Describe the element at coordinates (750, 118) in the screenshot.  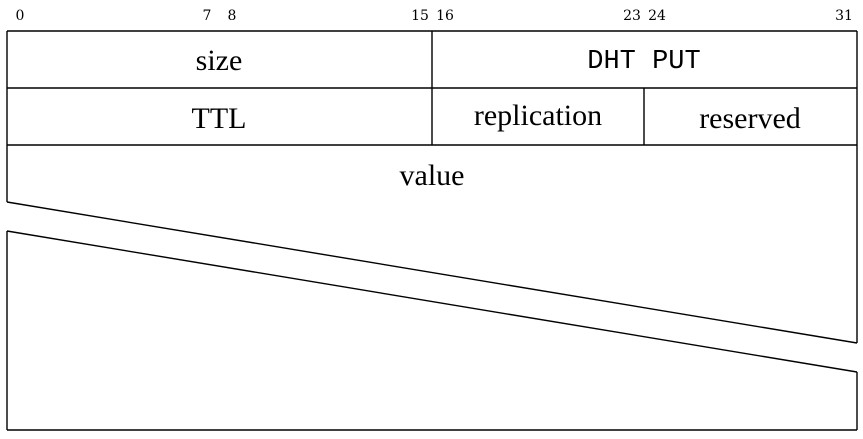
I see `field-reserved: reserved` at that location.